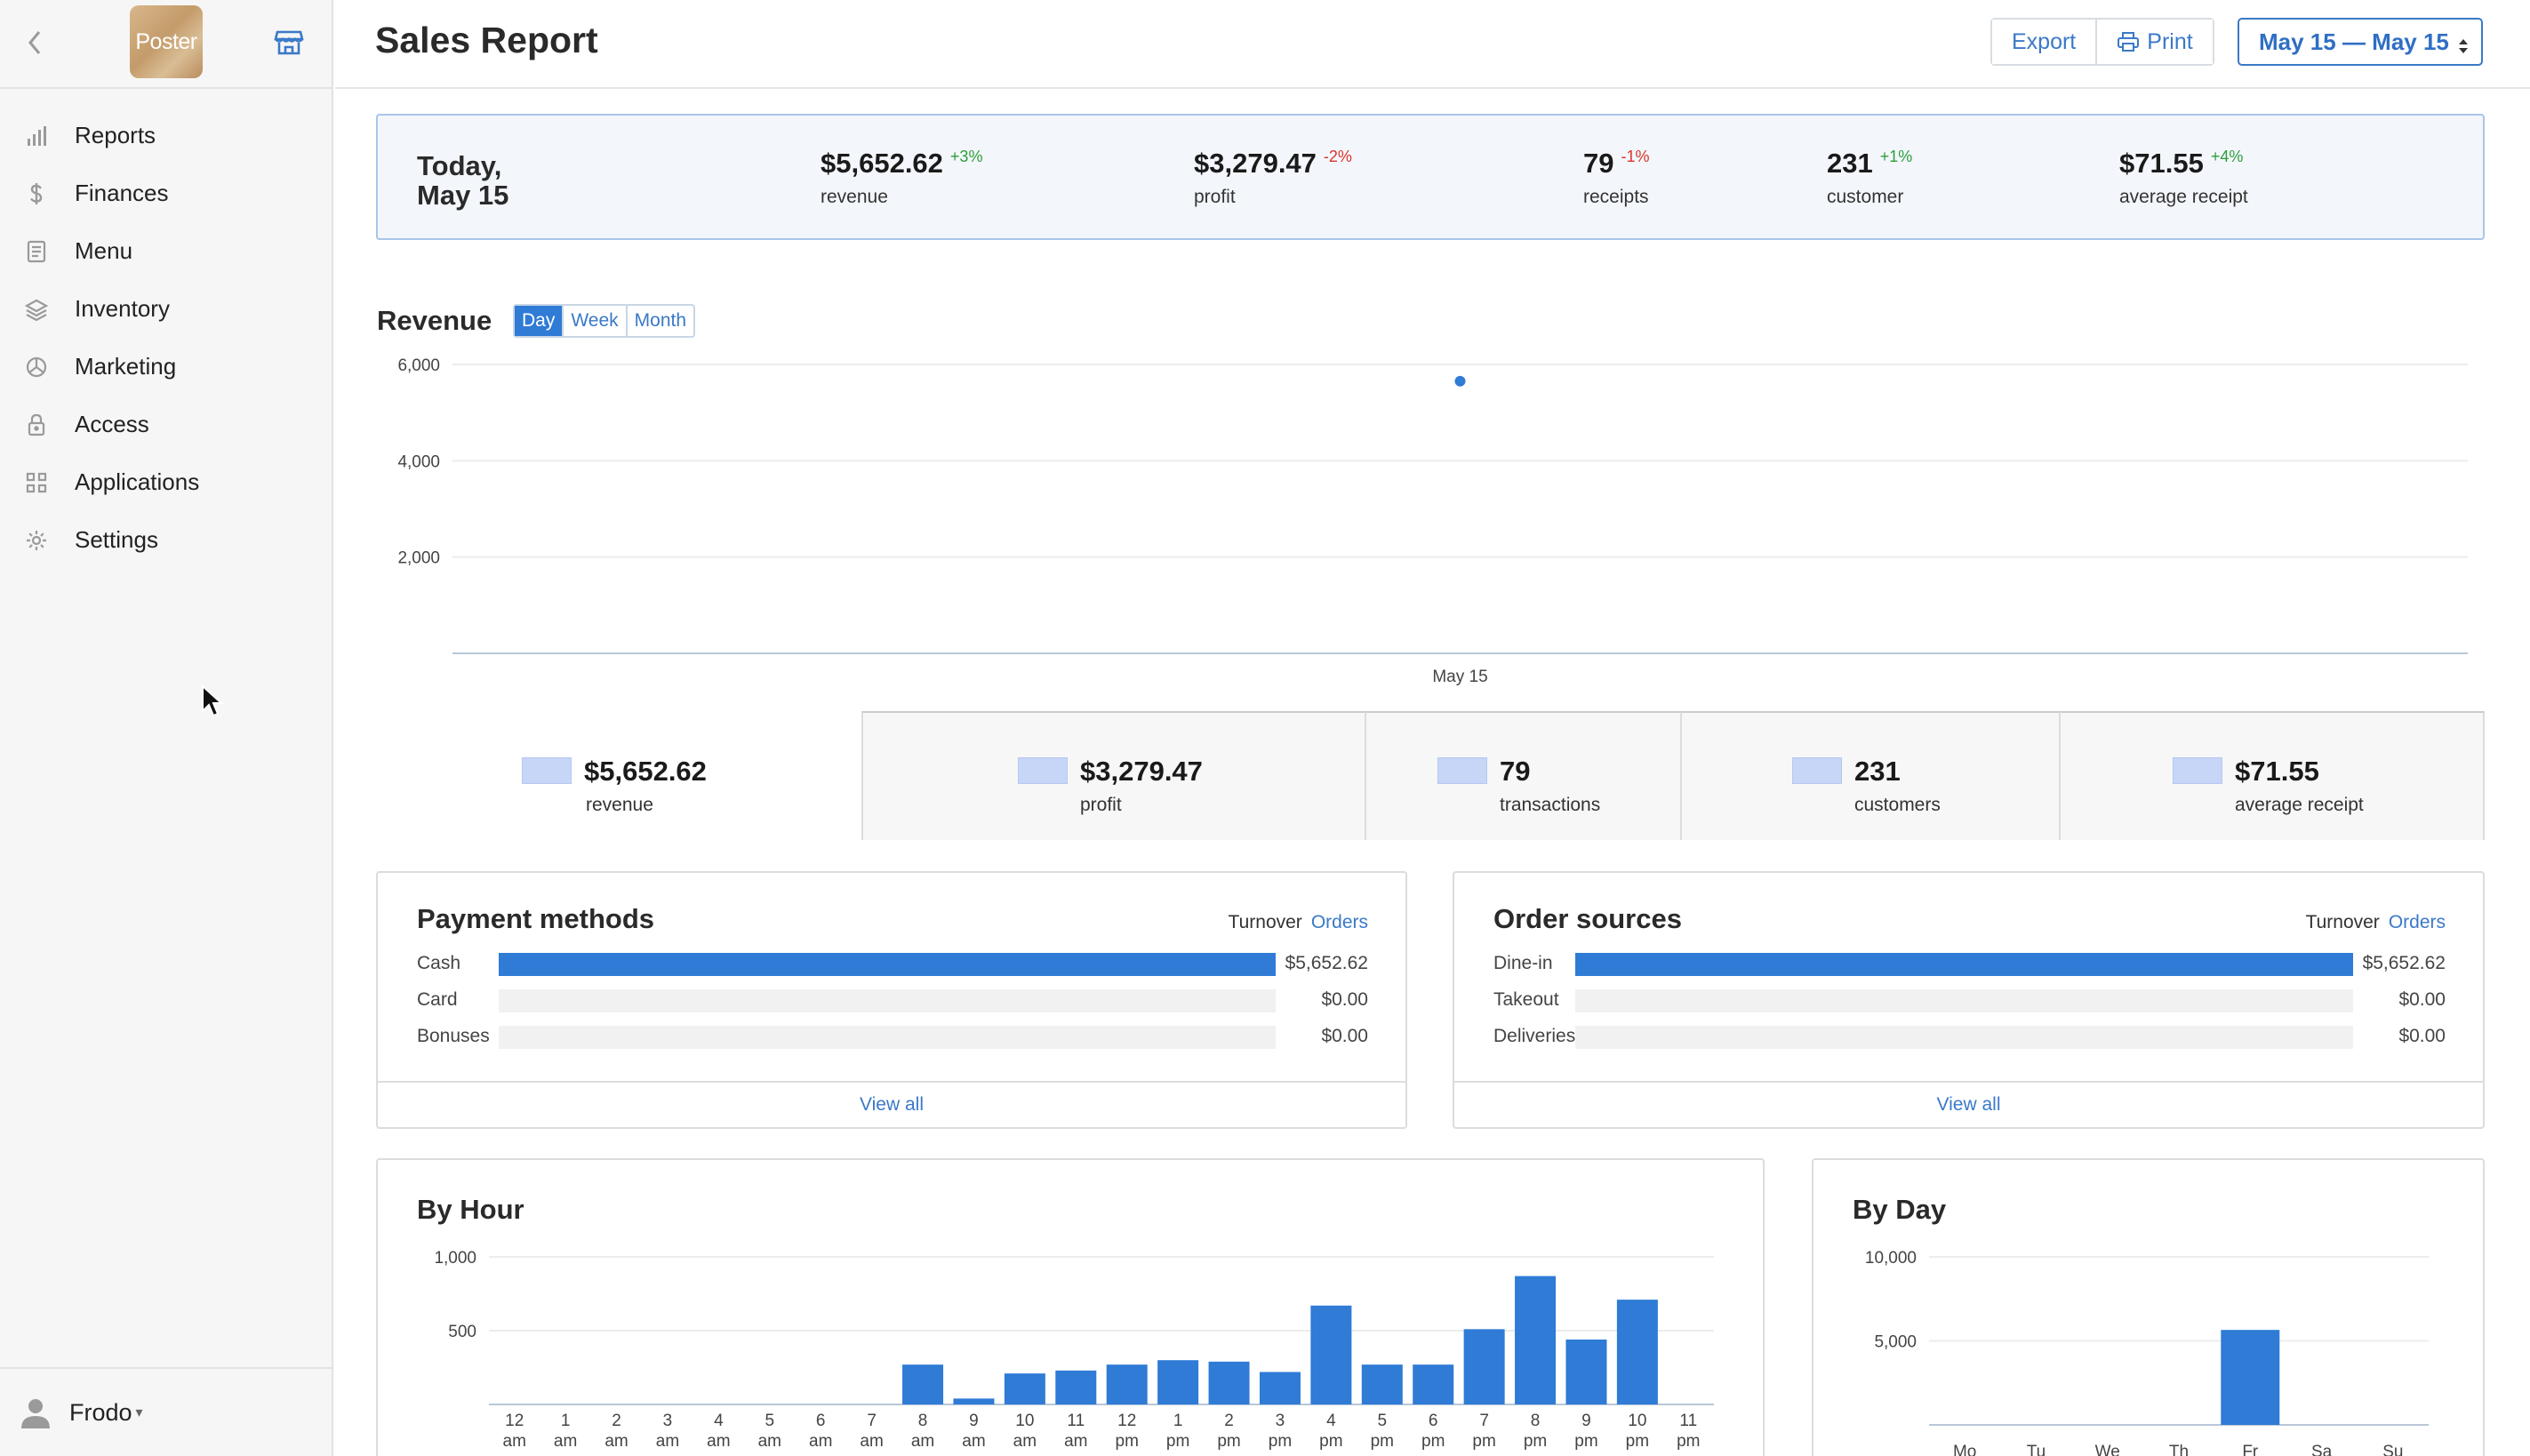  I want to click on x-tick-label: Fr, so click(2250, 1449).